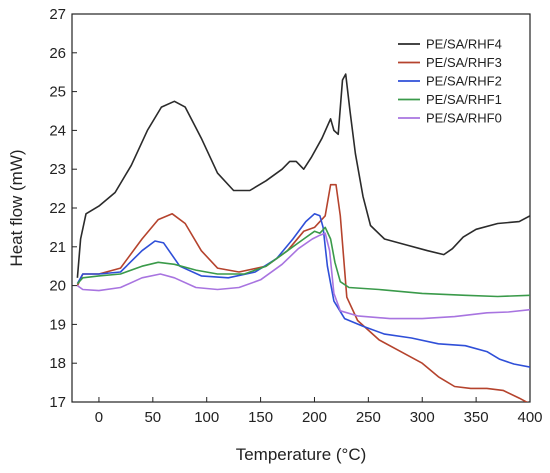  Describe the element at coordinates (57, 53) in the screenshot. I see `y-tick-label: 26` at that location.